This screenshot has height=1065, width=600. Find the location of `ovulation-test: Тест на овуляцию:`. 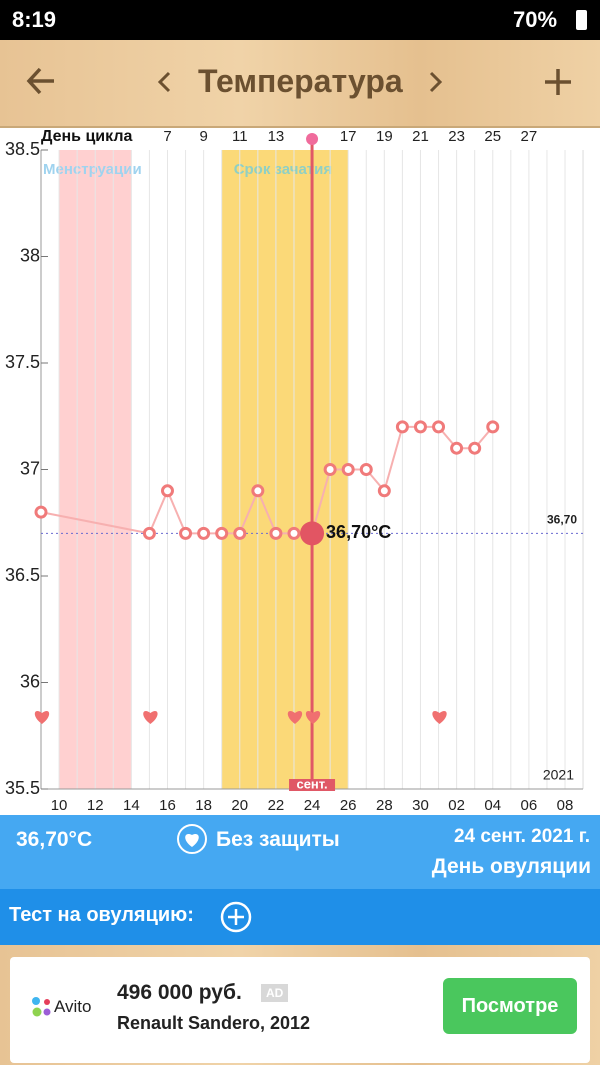

ovulation-test: Тест на овуляцию: is located at coordinates (300, 917).